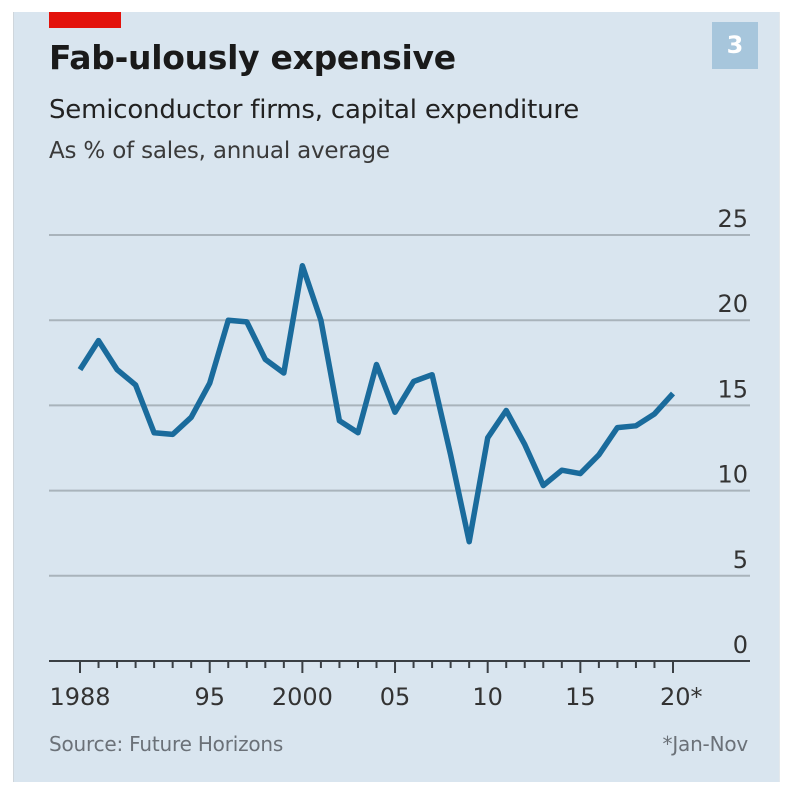 The width and height of the screenshot is (800, 800). I want to click on x-tick-label-10: 10, so click(487, 697).